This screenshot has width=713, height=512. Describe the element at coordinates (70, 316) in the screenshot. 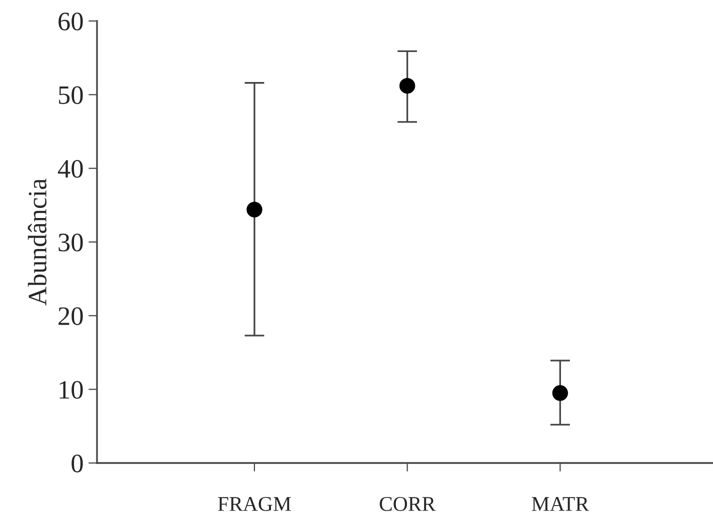

I see `y-tick-label: 20` at that location.